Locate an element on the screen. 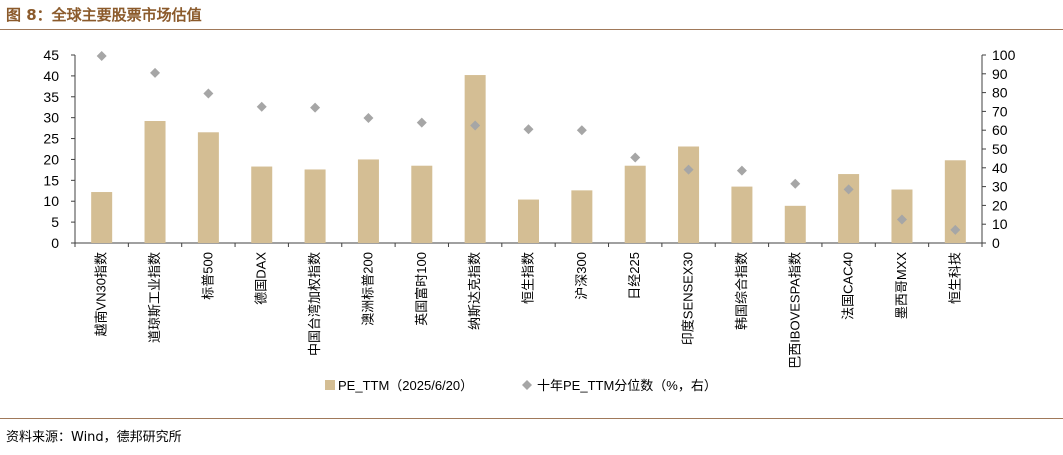  category-label: 墨西哥MXX is located at coordinates (901, 286).